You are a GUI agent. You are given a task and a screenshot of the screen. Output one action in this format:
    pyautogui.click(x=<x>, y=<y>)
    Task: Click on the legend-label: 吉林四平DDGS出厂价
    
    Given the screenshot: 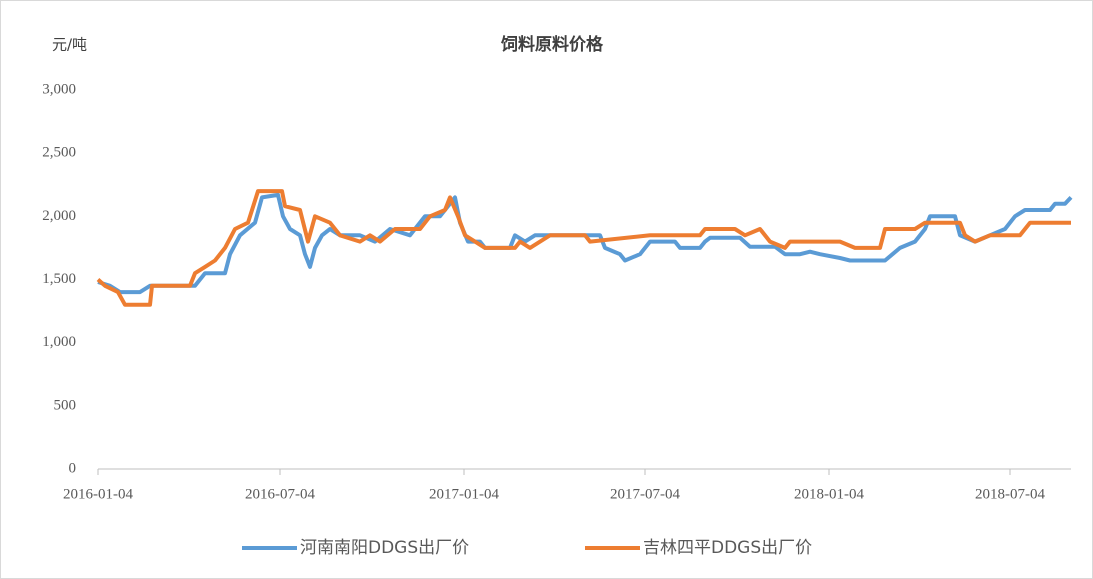 What is the action you would take?
    pyautogui.click(x=727, y=548)
    